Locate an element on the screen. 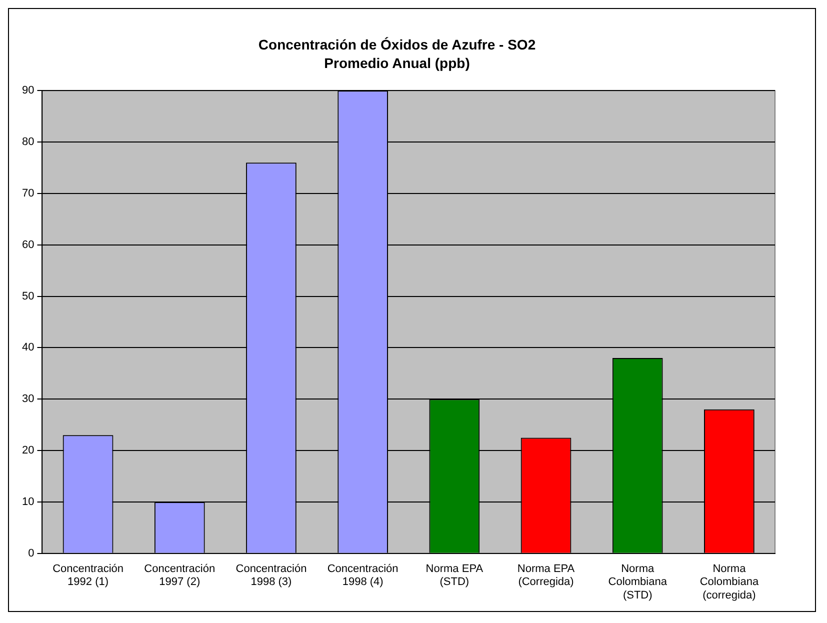  x-tick-label: Concentración 1998 (3) is located at coordinates (271, 575).